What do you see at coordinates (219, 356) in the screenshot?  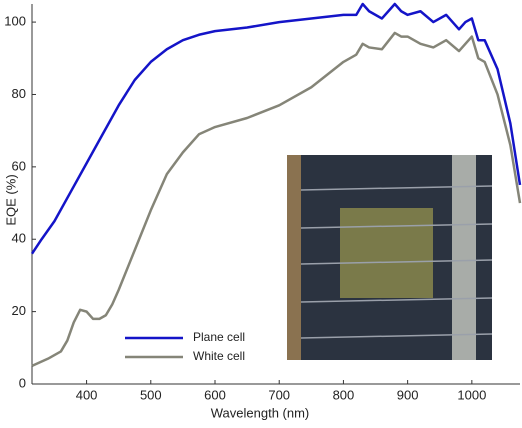 I see `legend-label: White cell` at bounding box center [219, 356].